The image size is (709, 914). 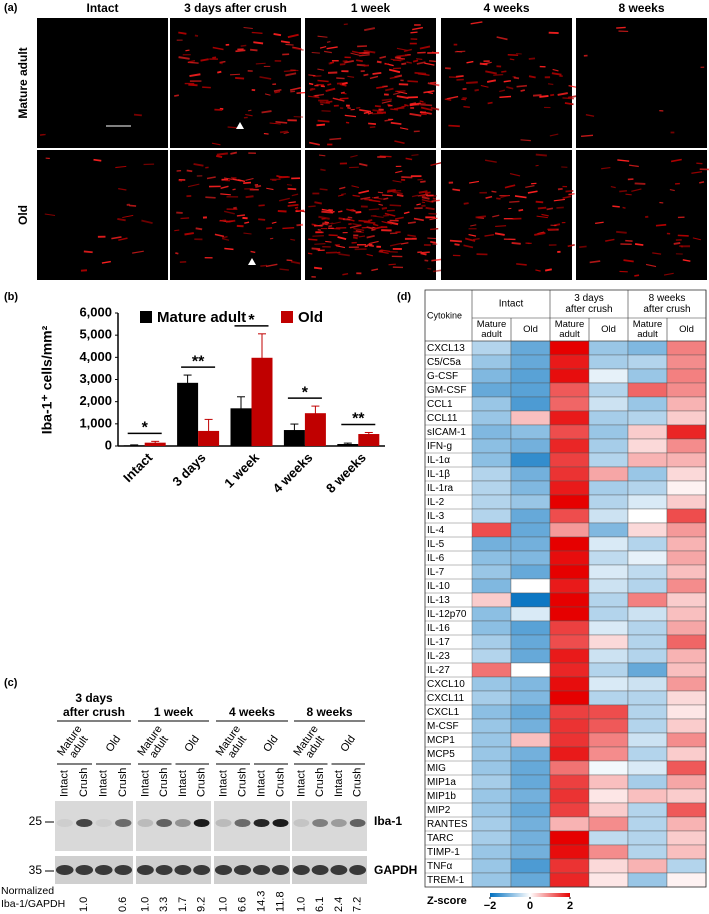 What do you see at coordinates (329, 712) in the screenshot?
I see `group-title: 8 weeks` at bounding box center [329, 712].